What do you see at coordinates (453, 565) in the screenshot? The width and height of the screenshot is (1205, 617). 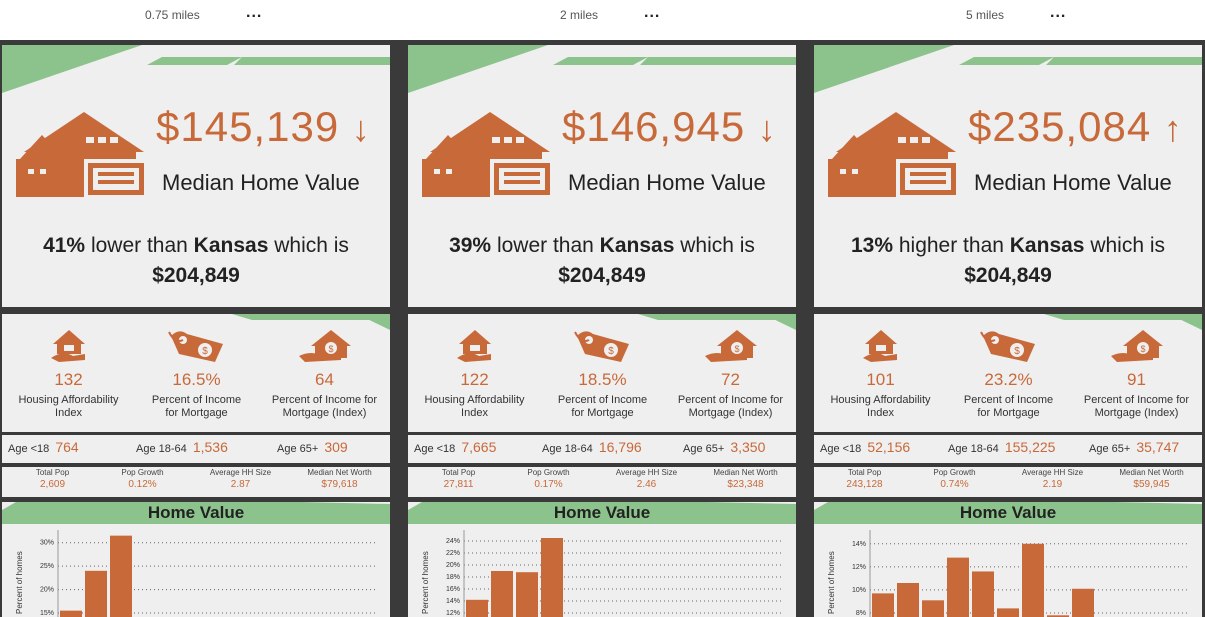 I see `y-tick-label: 20%` at bounding box center [453, 565].